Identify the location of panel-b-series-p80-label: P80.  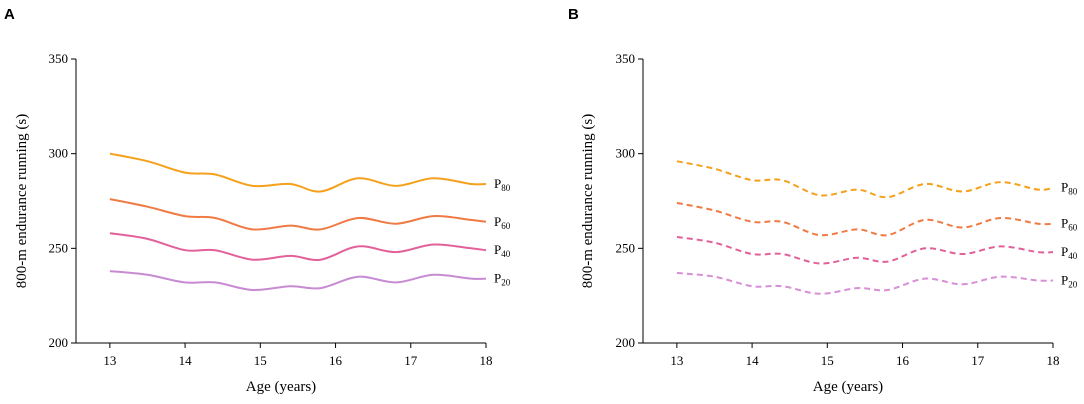
(1069, 188).